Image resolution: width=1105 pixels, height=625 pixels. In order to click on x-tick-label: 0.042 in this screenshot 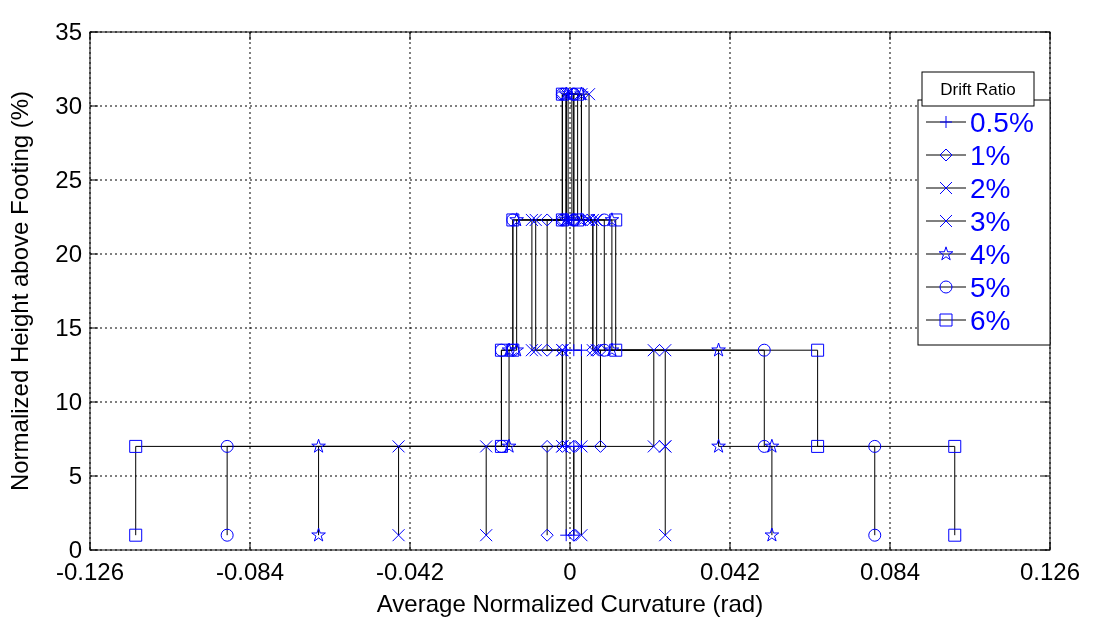, I will do `click(730, 571)`.